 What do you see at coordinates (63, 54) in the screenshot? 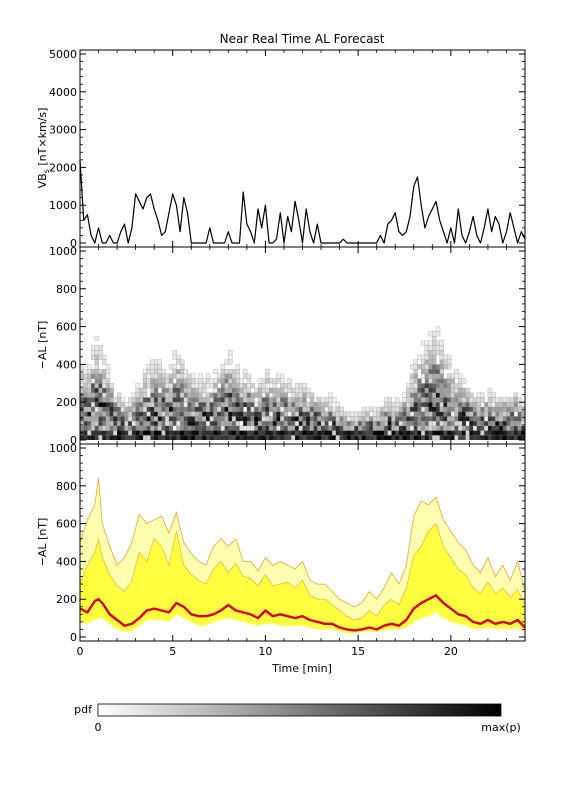
I see `y-tick-label: 5000` at bounding box center [63, 54].